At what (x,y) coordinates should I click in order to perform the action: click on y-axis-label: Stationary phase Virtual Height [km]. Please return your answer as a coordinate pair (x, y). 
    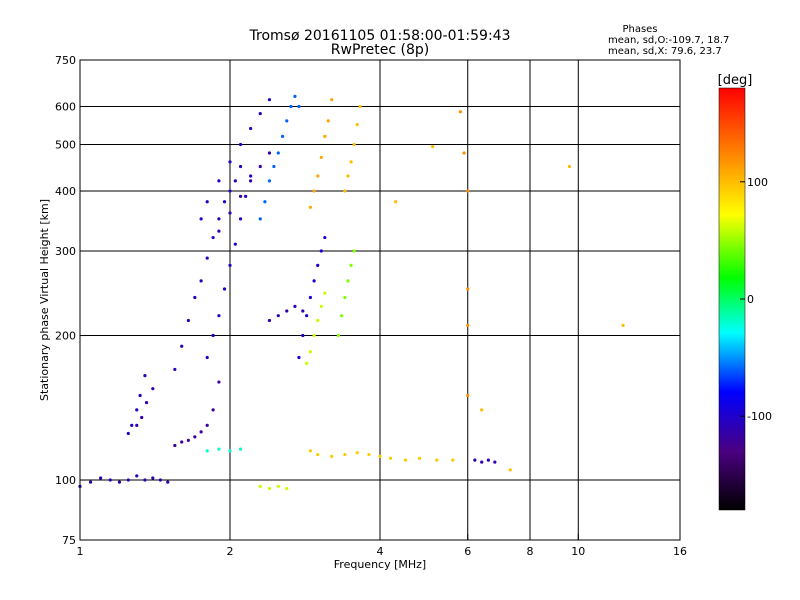
    Looking at the image, I should click on (44, 300).